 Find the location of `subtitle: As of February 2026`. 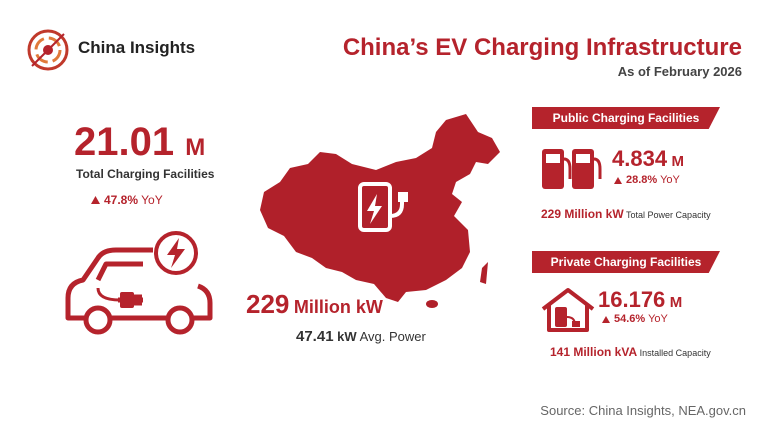

subtitle: As of February 2026 is located at coordinates (679, 71).